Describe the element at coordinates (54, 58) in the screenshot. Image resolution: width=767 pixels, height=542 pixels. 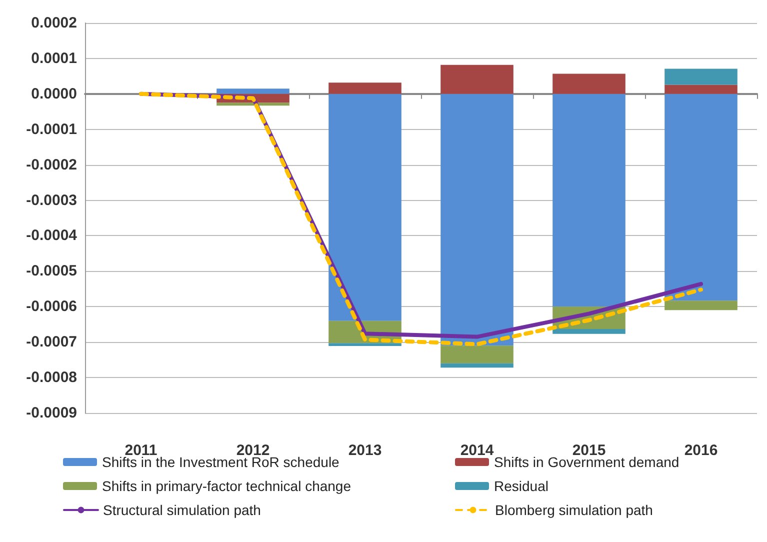
I see `y-tick-label: 0.0001` at that location.